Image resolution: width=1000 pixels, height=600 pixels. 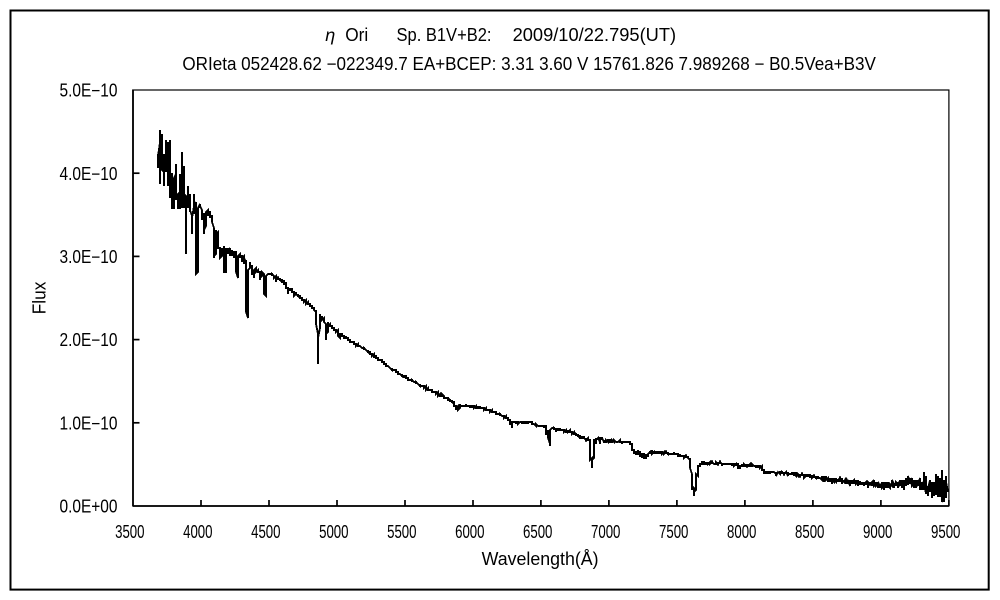 I want to click on svg-text: 7500, so click(x=673, y=532).